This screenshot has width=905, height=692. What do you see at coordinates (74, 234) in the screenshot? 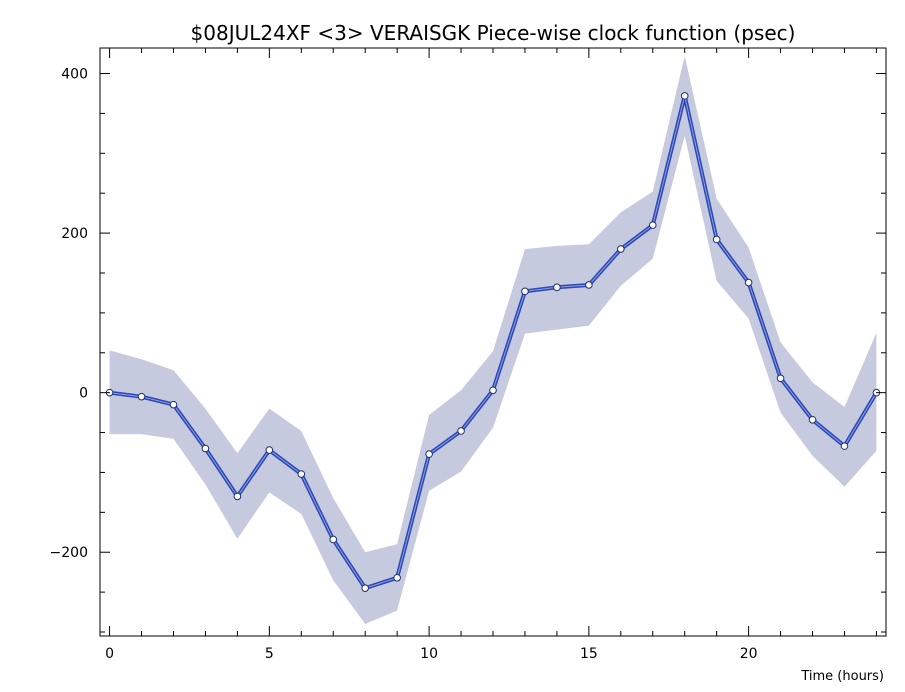
I see `y-tick-label: 200` at bounding box center [74, 234].